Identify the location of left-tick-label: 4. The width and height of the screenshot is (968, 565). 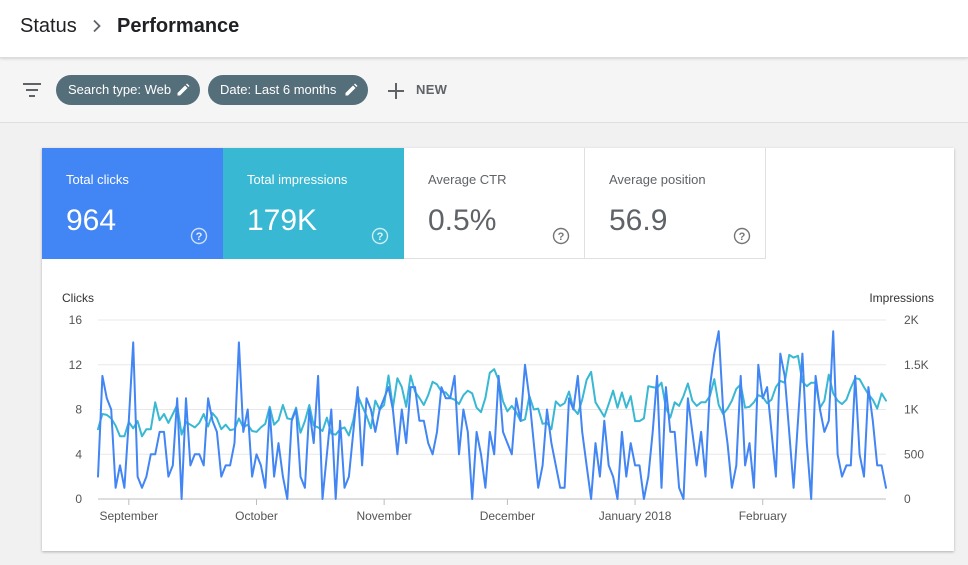
(78, 454).